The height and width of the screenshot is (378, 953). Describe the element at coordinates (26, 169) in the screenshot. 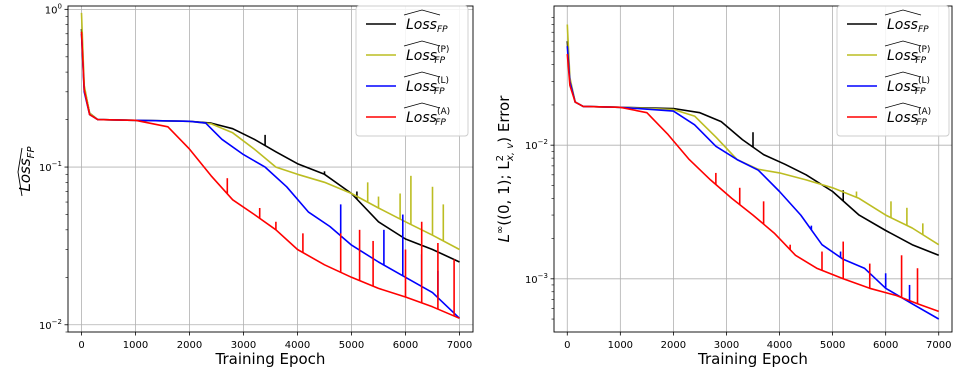

I see `y-axis-label: LossFP` at that location.